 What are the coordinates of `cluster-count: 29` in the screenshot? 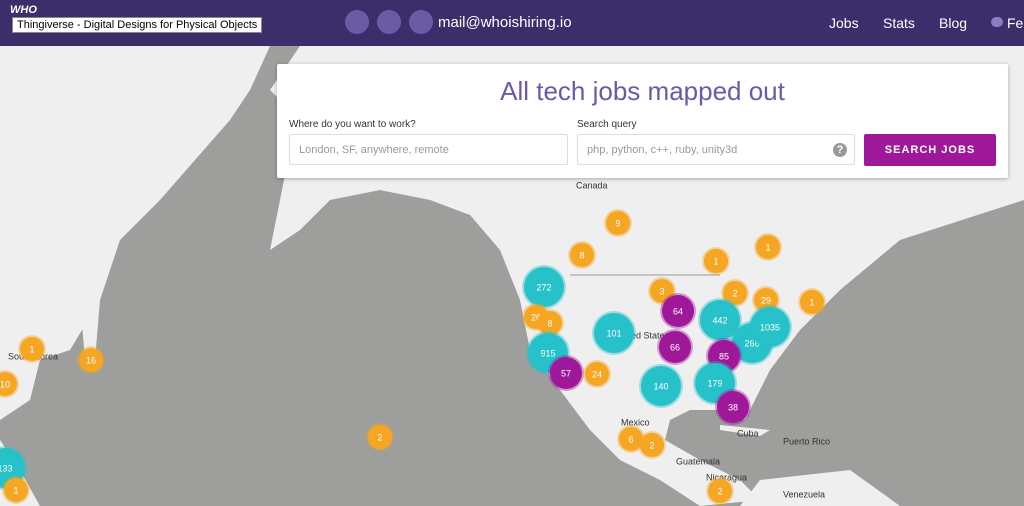 It's located at (766, 300).